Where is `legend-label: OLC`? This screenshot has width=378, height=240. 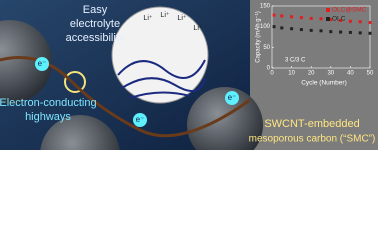 legend-label: OLC is located at coordinates (339, 19).